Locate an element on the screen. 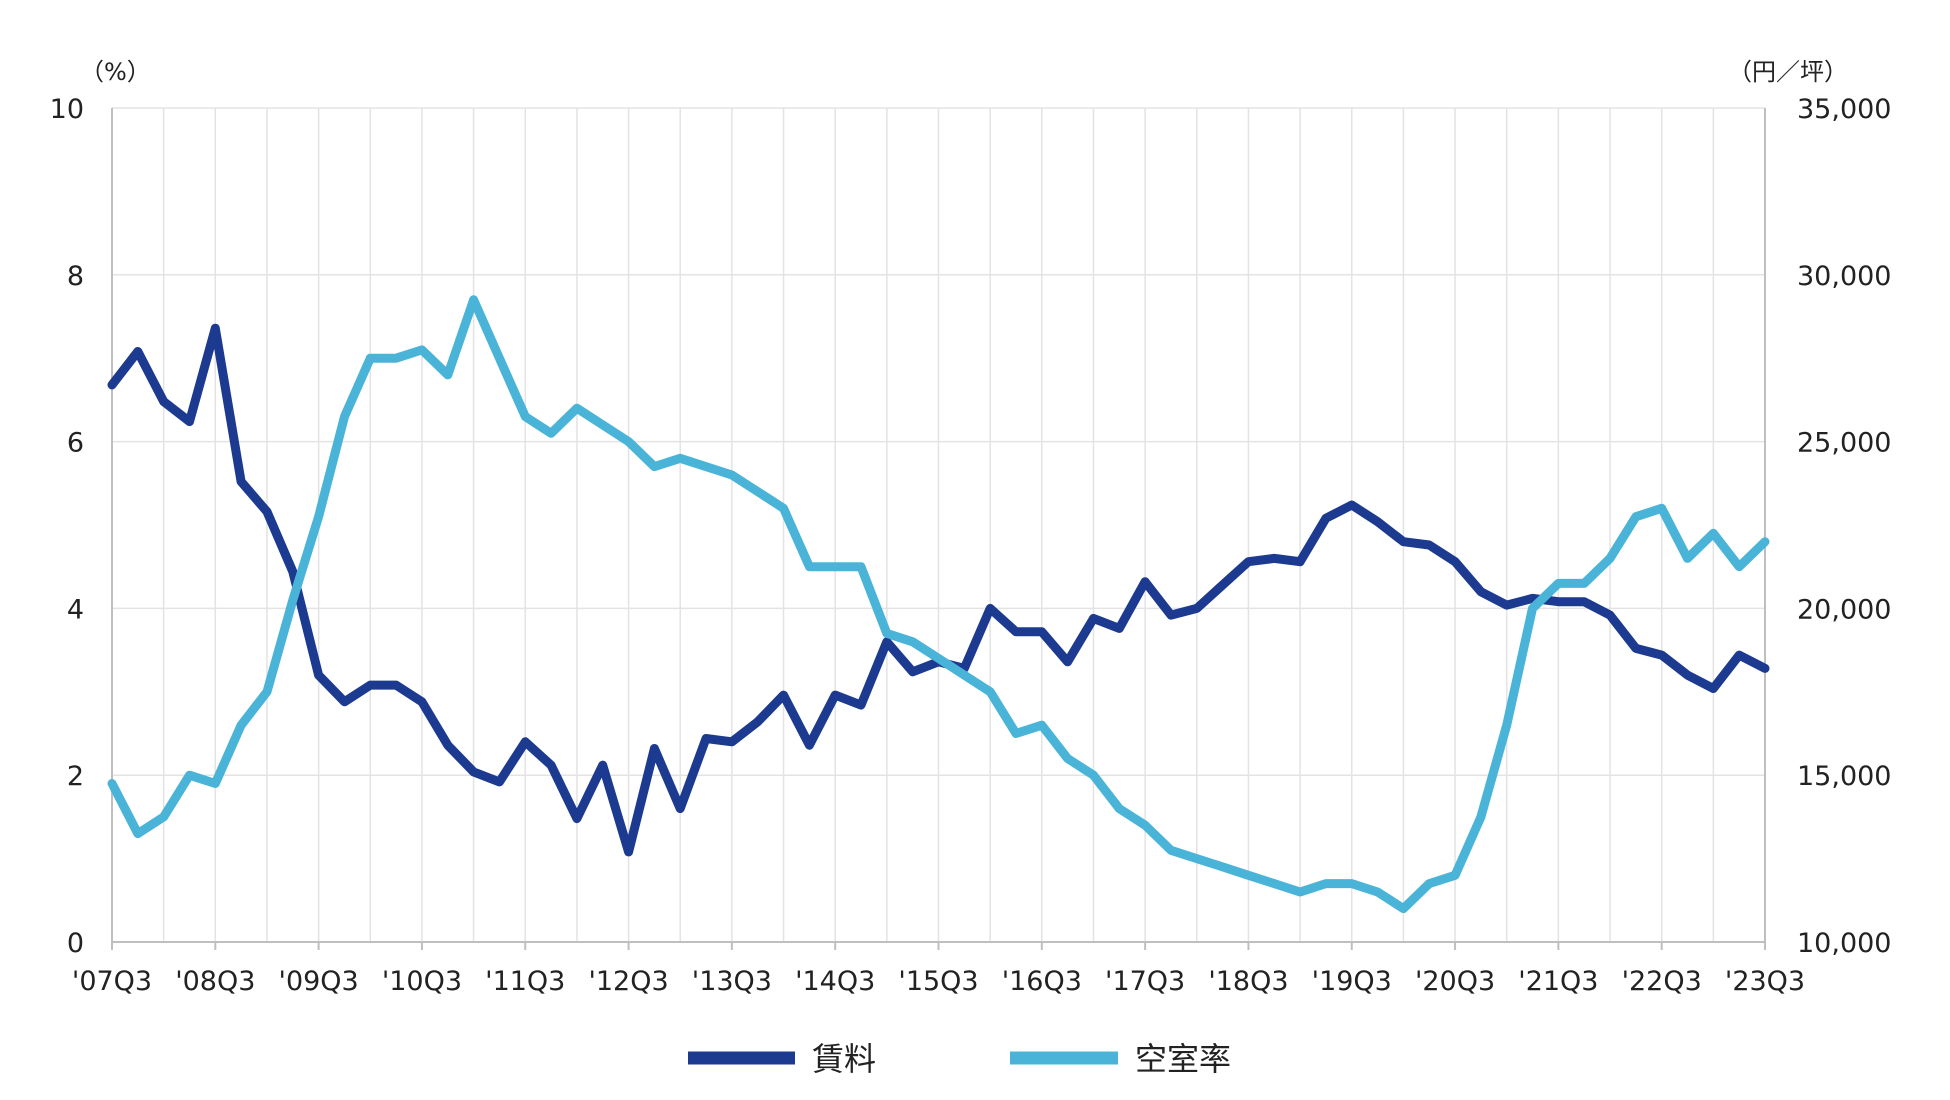  x-tick-label: '13Q3 is located at coordinates (732, 981).